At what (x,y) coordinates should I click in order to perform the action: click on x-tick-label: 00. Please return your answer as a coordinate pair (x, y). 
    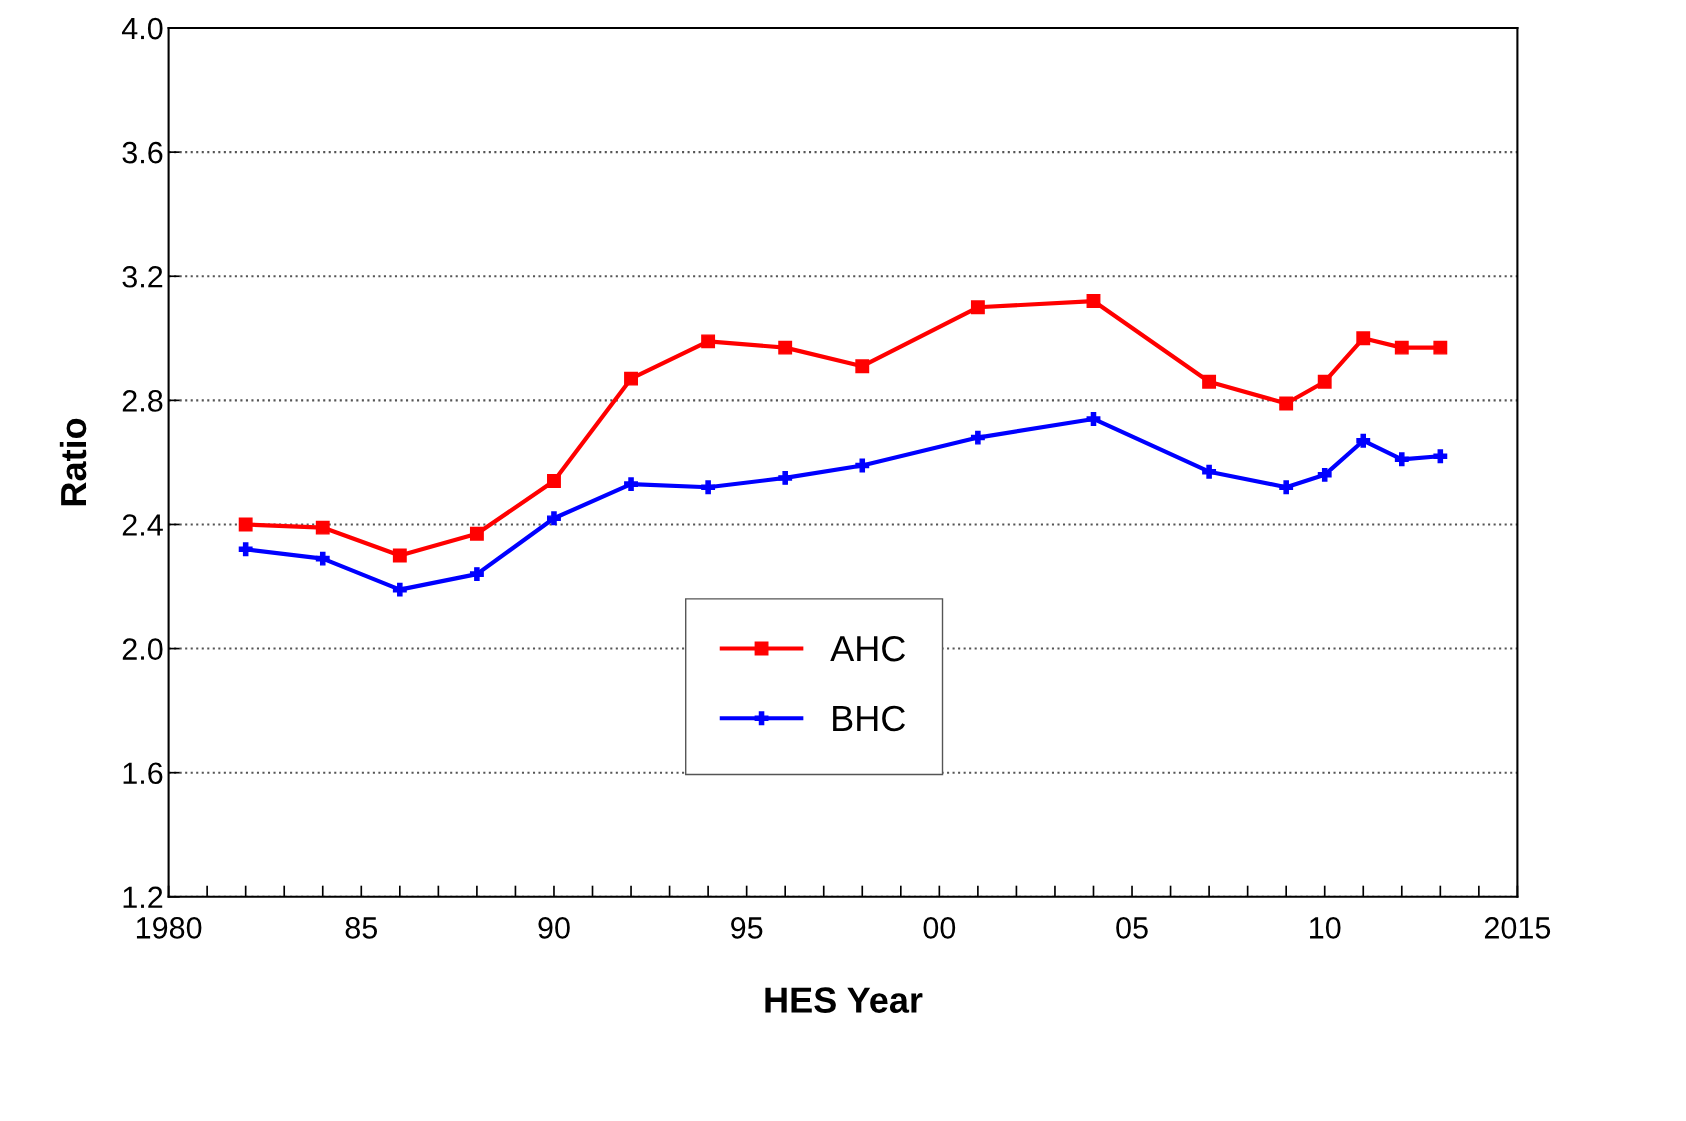
    Looking at the image, I should click on (939, 928).